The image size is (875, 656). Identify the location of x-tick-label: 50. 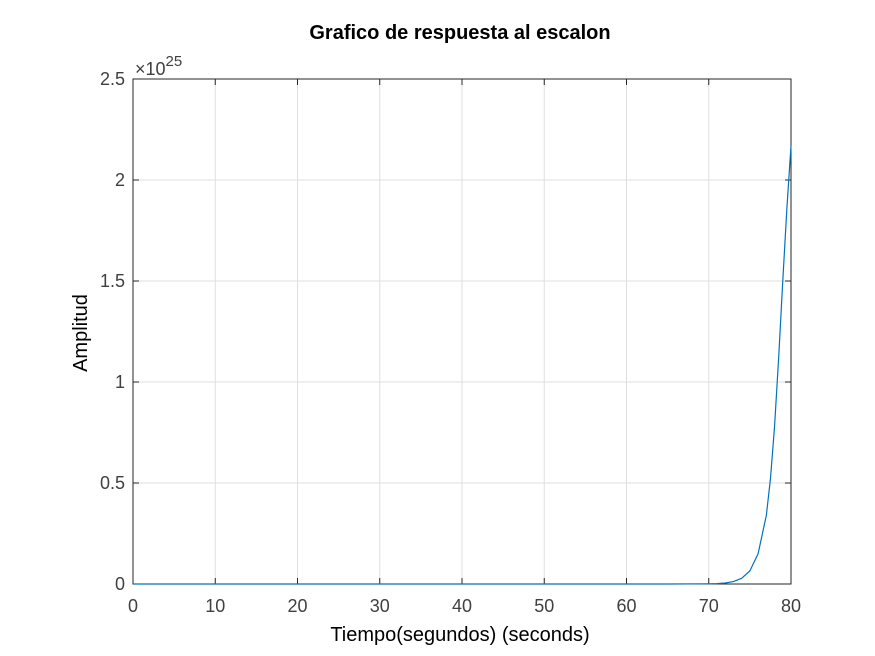
(544, 606).